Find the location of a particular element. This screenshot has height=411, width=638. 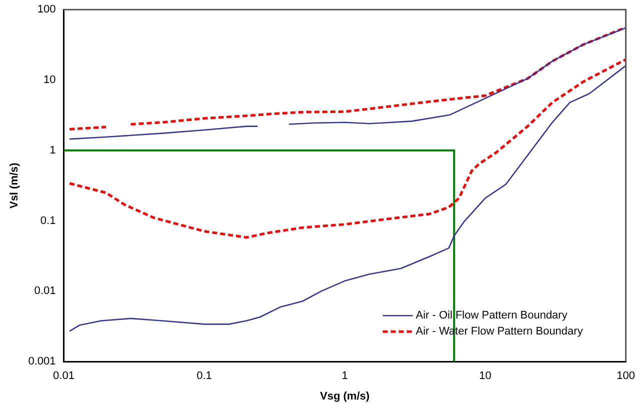

x-tick-label: 0.1 is located at coordinates (204, 376).